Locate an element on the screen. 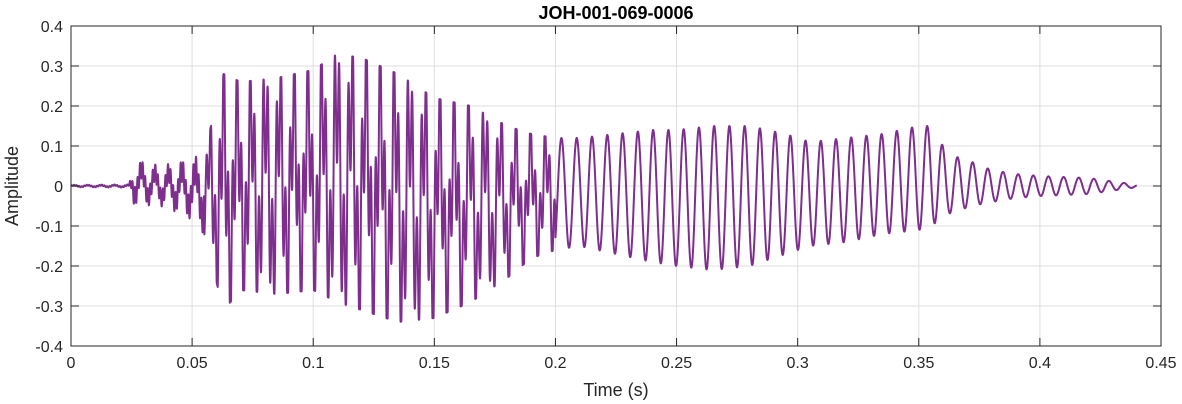 The image size is (1182, 404). y-tick-label: 0.4 is located at coordinates (52, 27).